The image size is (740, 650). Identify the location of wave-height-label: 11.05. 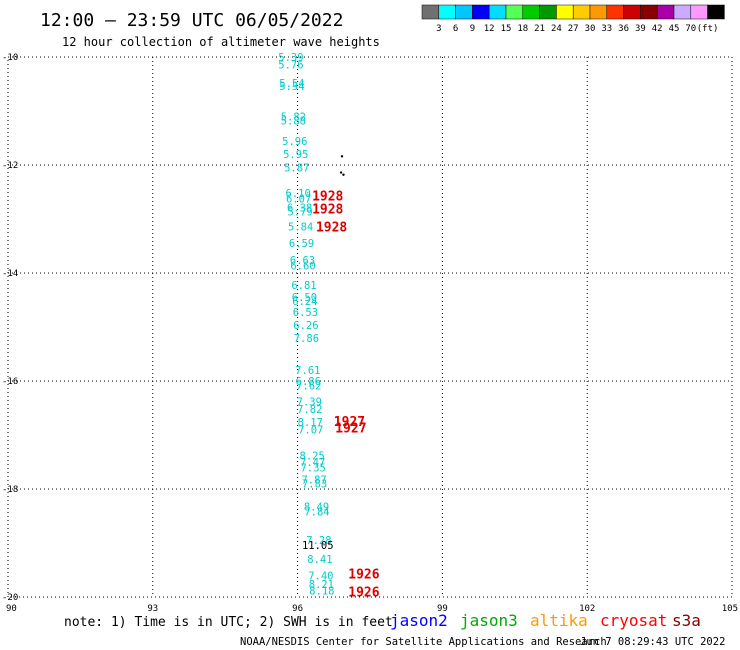
(318, 546).